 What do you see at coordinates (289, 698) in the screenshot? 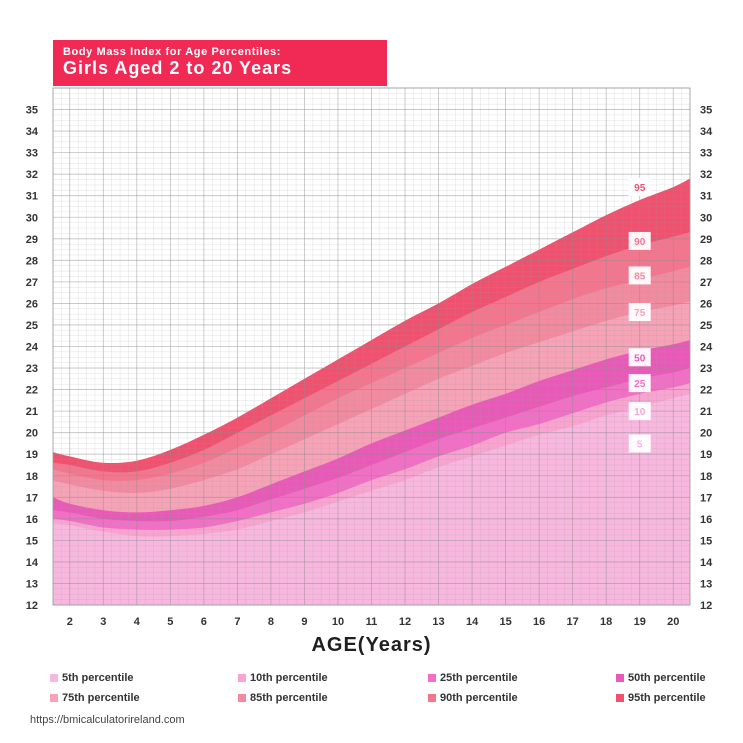
I see `legend-label: 85th percentile` at bounding box center [289, 698].